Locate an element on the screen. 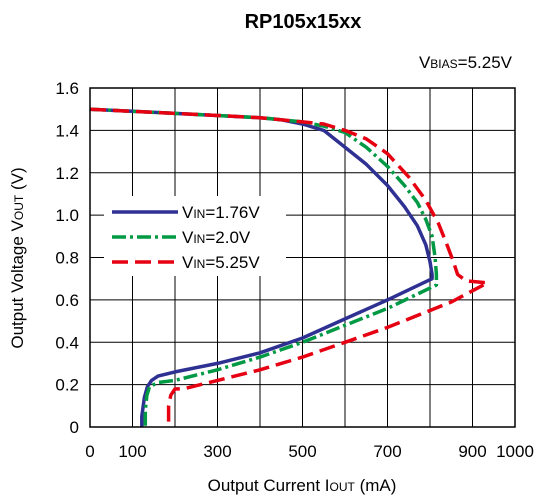 This screenshot has height=500, width=555. y-tick-label: 1.6 is located at coordinates (67, 88).